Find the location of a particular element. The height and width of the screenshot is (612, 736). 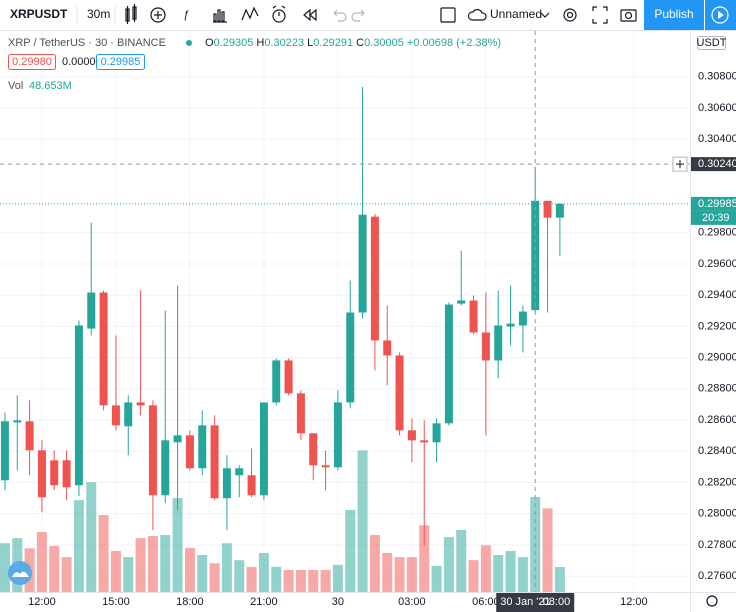

indicator-add-icon is located at coordinates (158, 15).